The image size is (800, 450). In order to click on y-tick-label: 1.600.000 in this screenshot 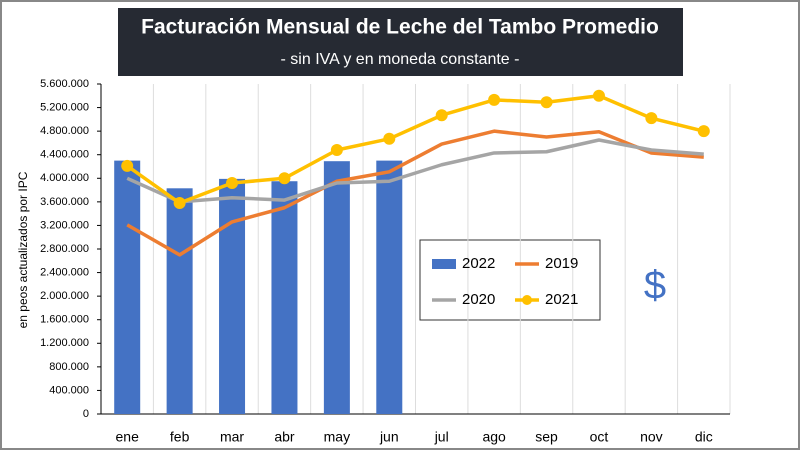, I will do `click(64, 320)`.